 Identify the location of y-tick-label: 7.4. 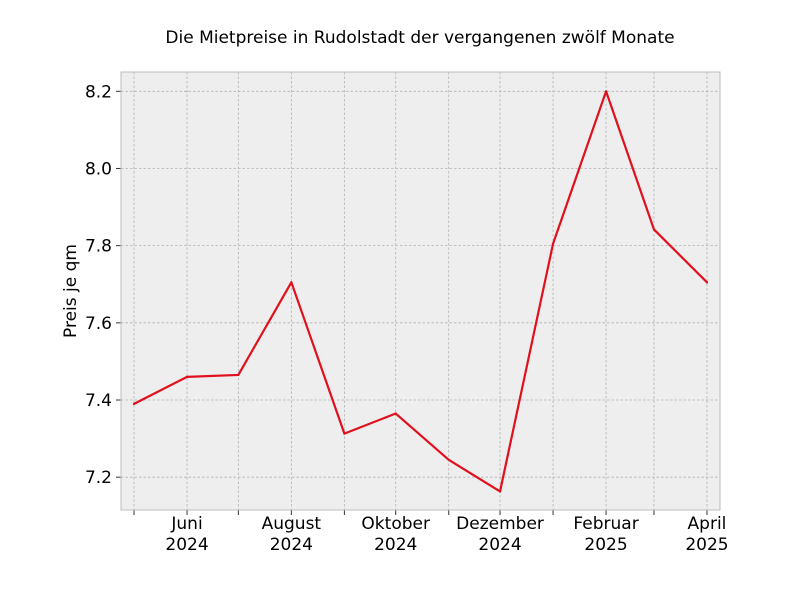
(98, 401).